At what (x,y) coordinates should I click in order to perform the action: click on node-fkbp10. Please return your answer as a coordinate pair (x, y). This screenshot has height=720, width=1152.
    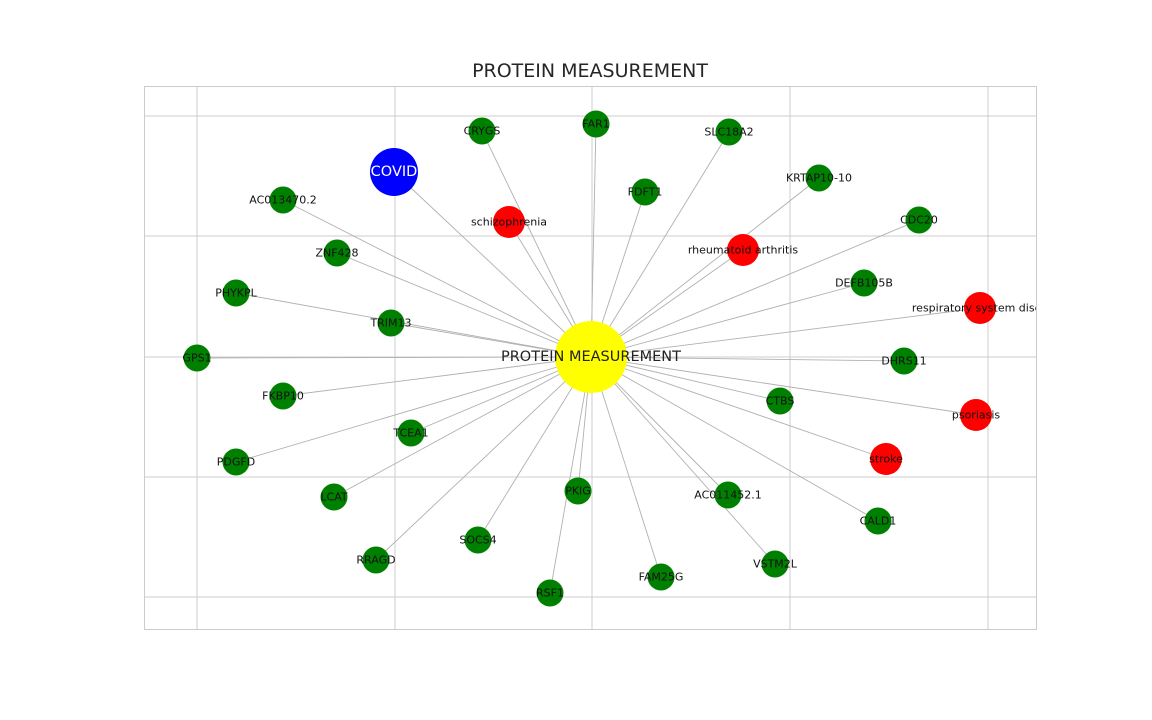
    Looking at the image, I should click on (283, 396).